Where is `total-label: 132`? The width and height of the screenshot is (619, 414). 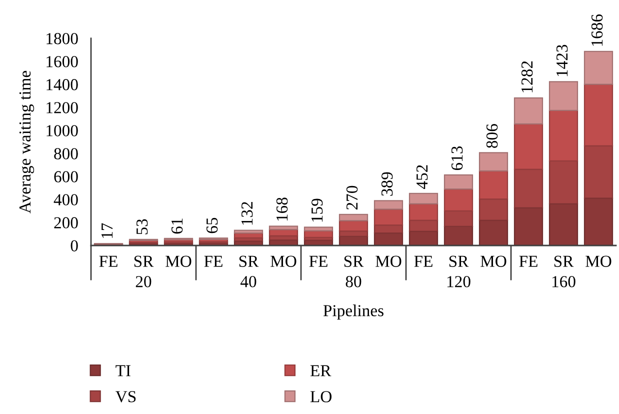
total-label: 132 is located at coordinates (247, 213).